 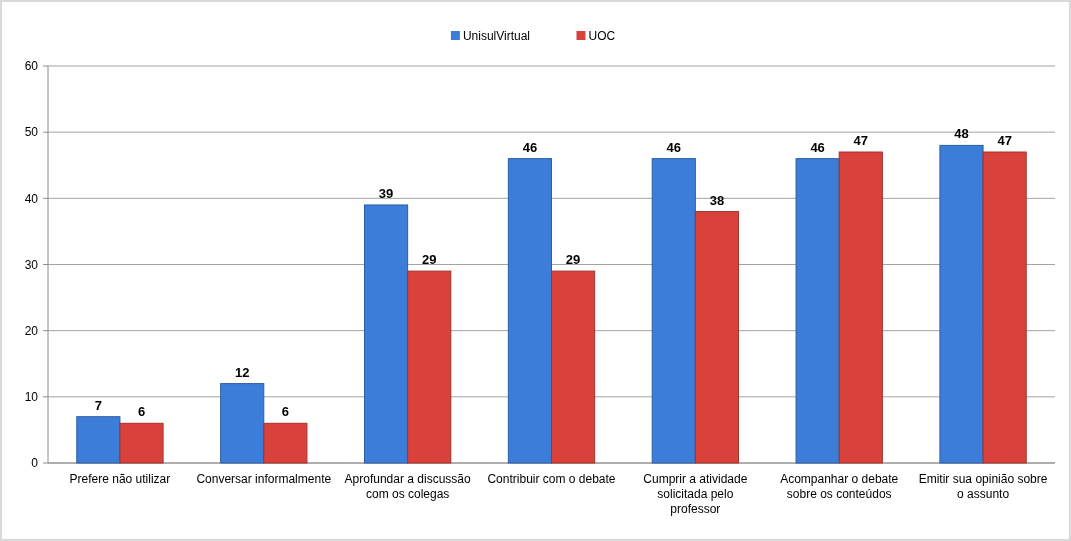 What do you see at coordinates (31, 330) in the screenshot?
I see `y-tick-label: 20` at bounding box center [31, 330].